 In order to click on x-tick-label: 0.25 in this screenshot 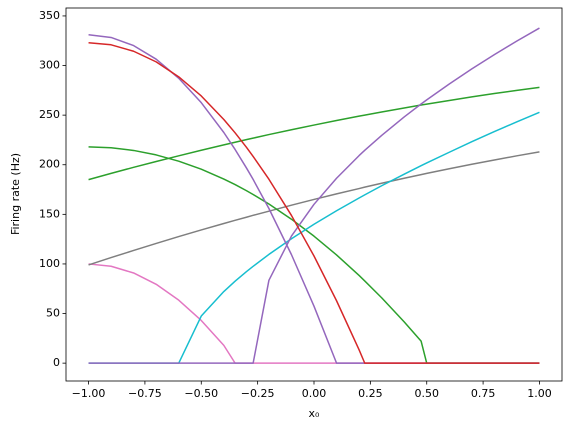, I will do `click(370, 393)`.